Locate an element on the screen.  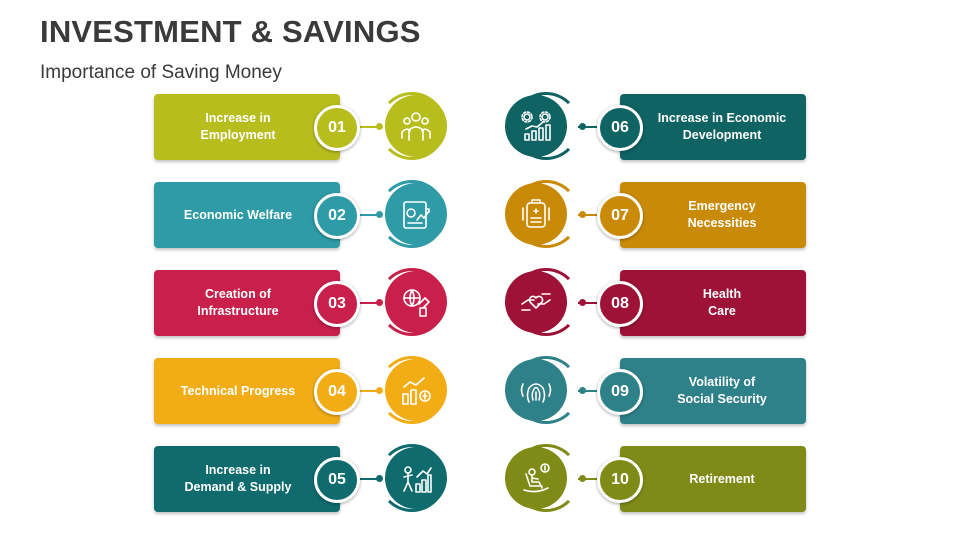
item-label: Creation of Infrastructure is located at coordinates (238, 302).